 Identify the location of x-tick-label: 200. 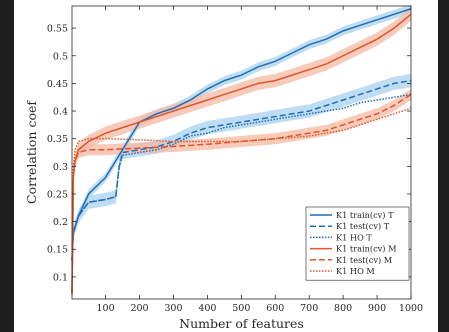
(139, 308).